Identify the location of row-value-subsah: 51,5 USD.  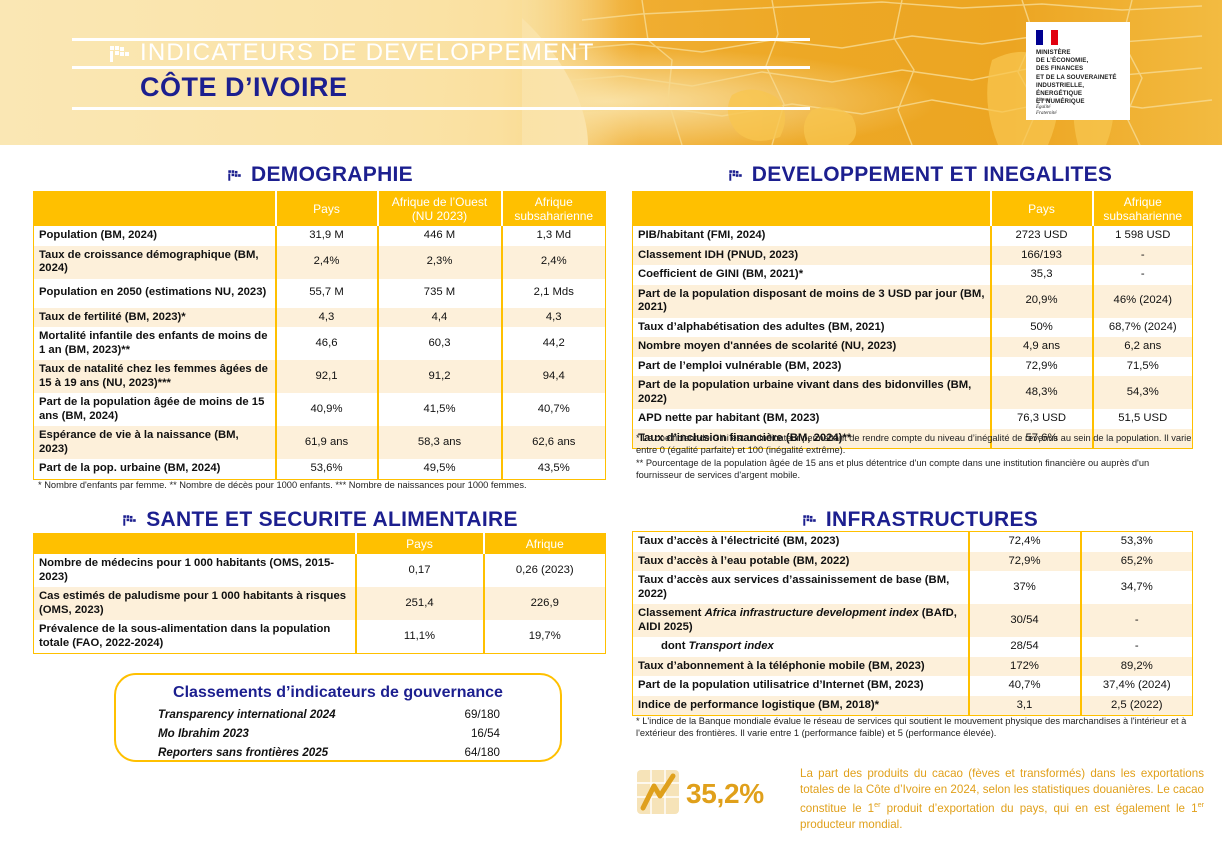
(1142, 419).